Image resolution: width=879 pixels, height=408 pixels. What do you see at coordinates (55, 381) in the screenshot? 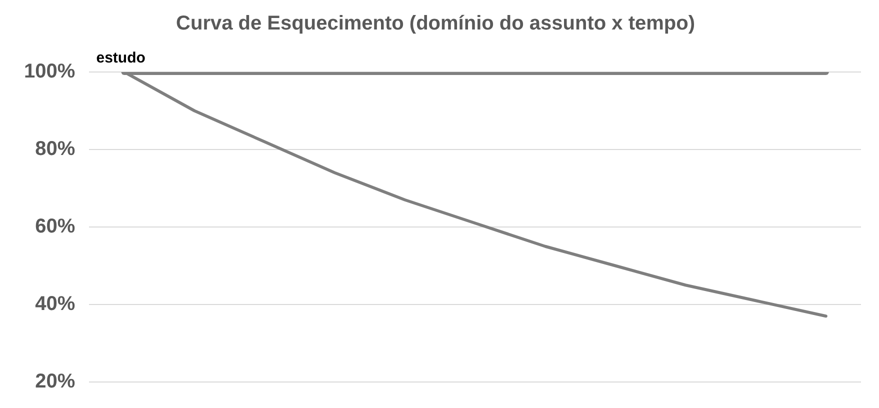
I see `y-tick-label: 20%` at bounding box center [55, 381].